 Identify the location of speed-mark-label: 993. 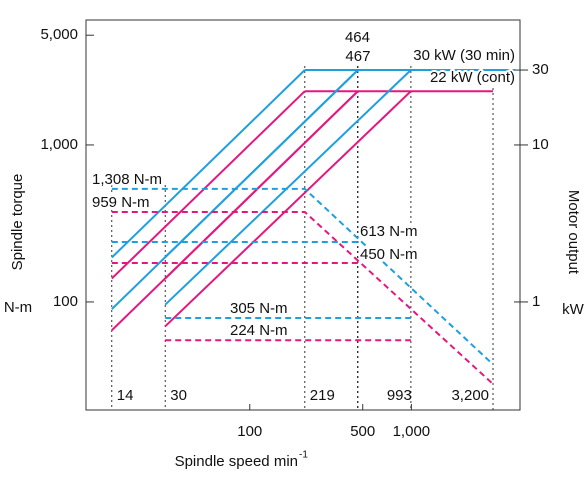
(399, 395).